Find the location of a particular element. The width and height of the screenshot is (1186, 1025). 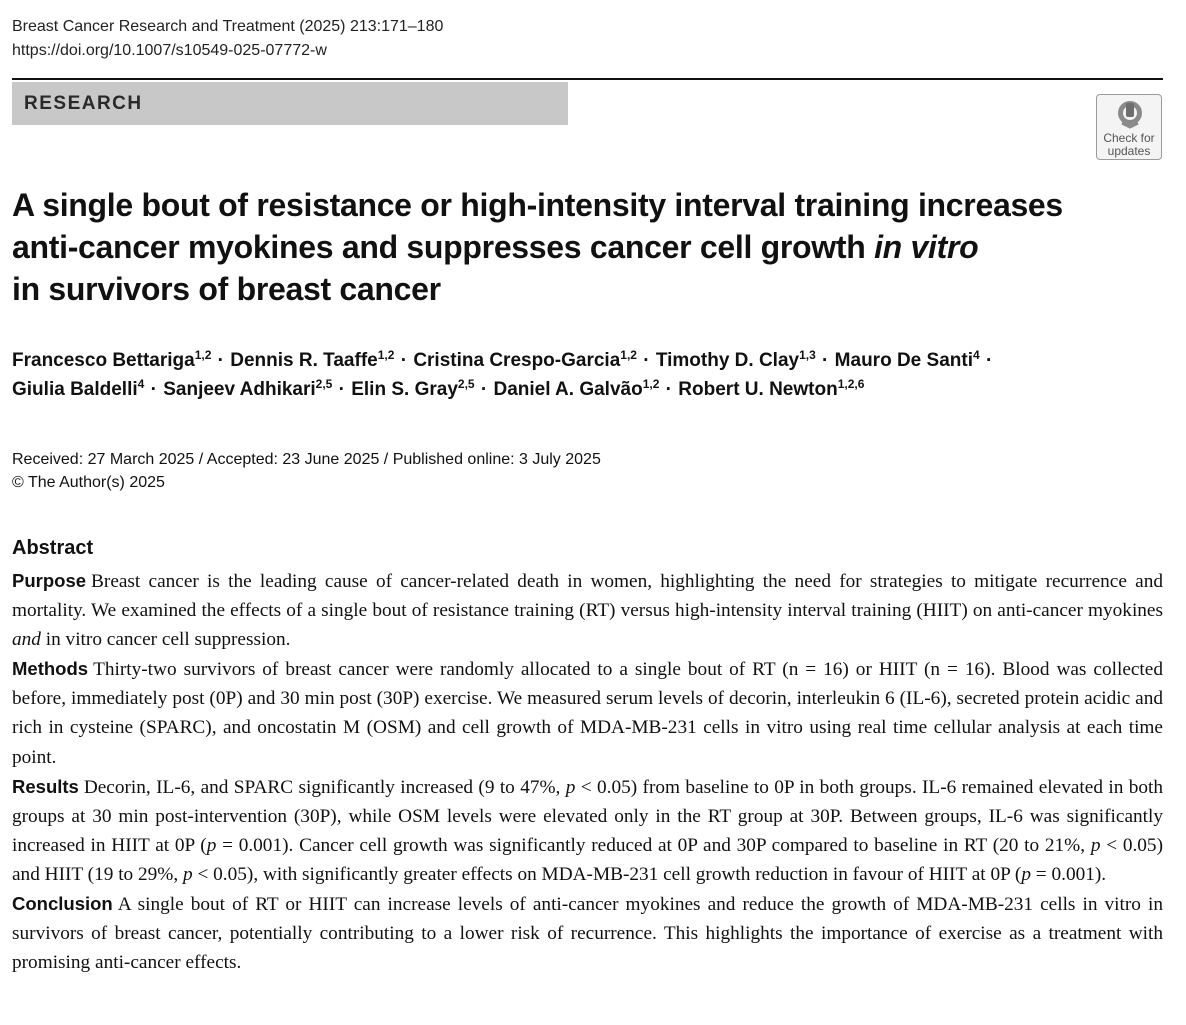

results-p-5: p is located at coordinates (1026, 874).